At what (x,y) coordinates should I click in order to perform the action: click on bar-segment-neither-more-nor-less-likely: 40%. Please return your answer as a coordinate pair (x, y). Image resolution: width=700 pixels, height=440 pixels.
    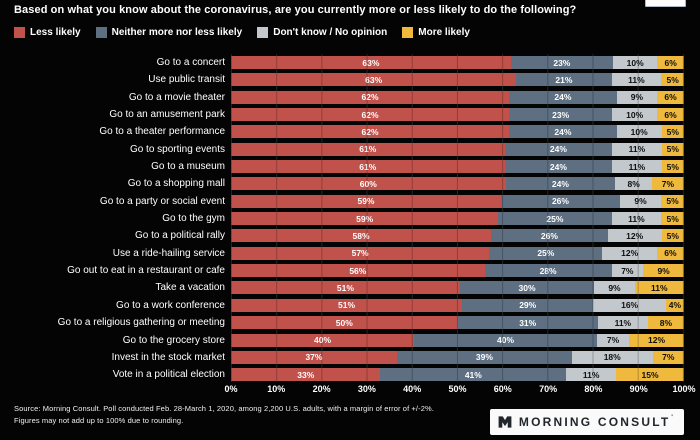
    Looking at the image, I should click on (506, 340).